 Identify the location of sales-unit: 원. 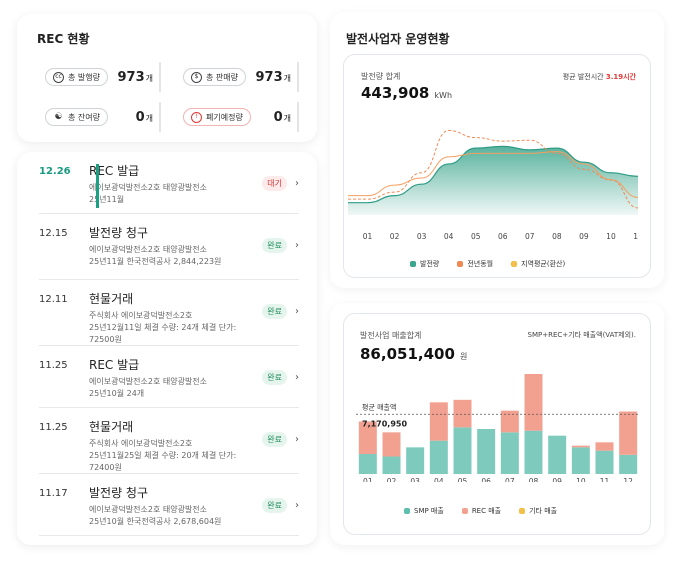
(464, 356).